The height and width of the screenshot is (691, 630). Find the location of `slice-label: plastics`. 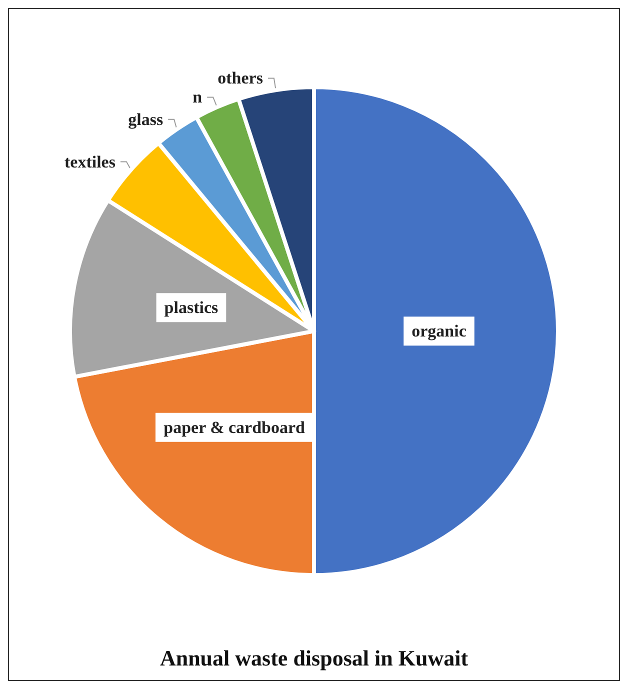

slice-label: plastics is located at coordinates (191, 308).